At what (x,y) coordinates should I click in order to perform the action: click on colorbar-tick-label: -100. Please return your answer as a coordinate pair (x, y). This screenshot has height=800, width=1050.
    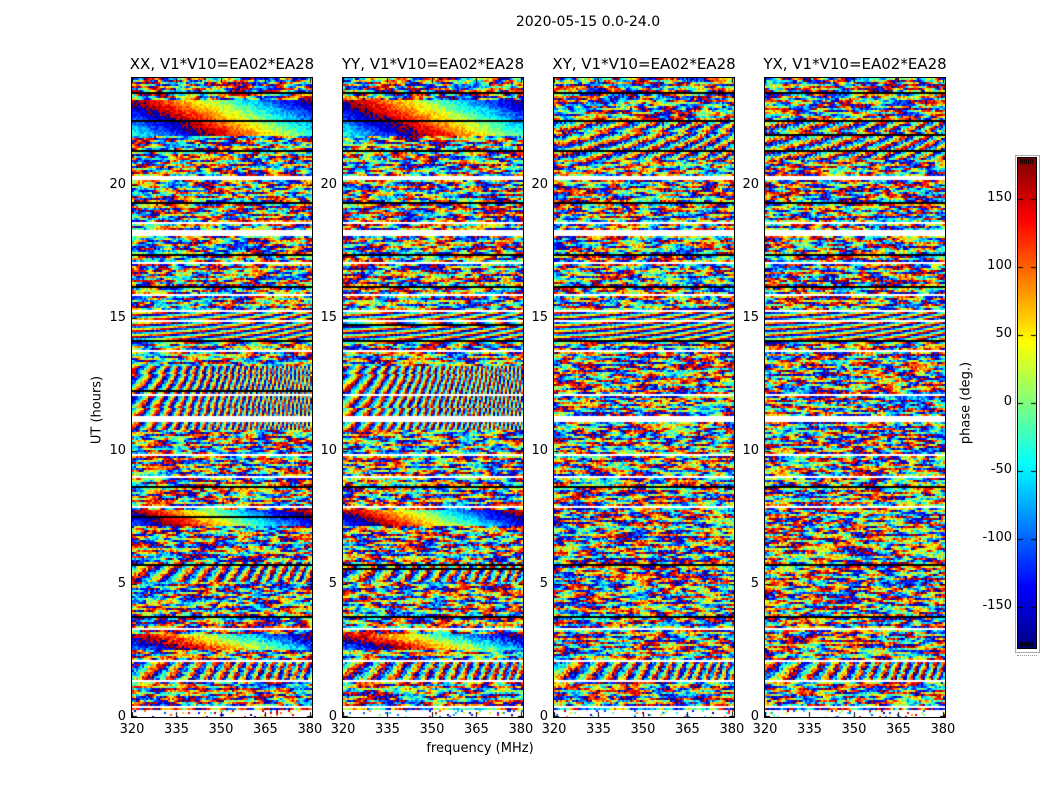
    Looking at the image, I should click on (997, 538).